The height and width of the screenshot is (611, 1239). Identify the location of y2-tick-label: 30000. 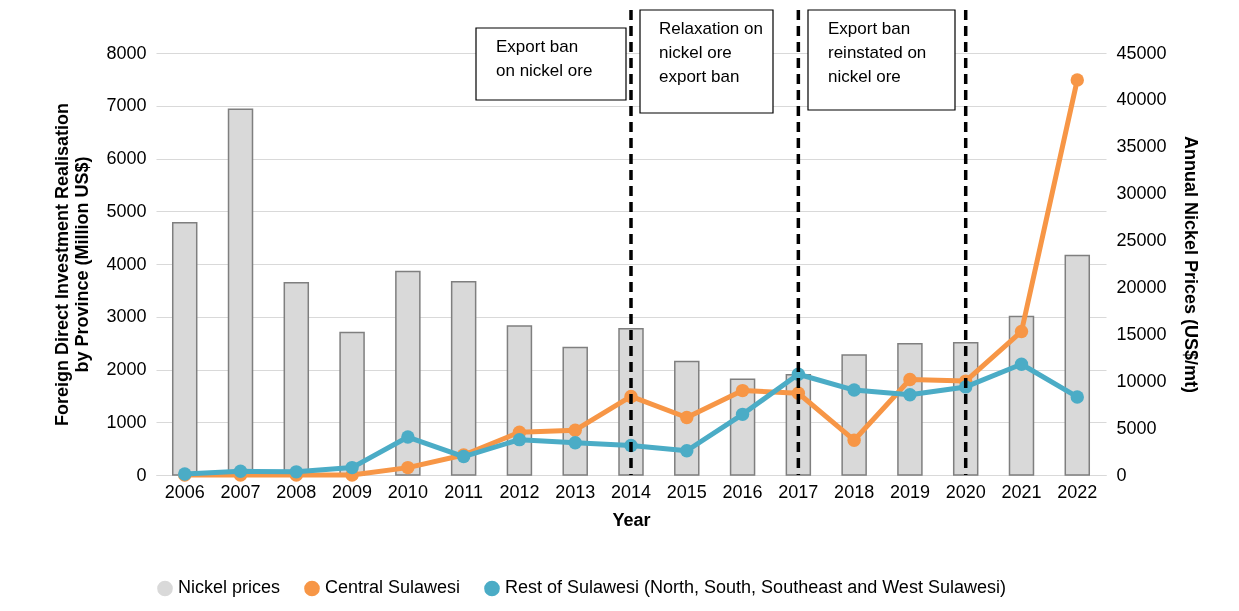
(1141, 193).